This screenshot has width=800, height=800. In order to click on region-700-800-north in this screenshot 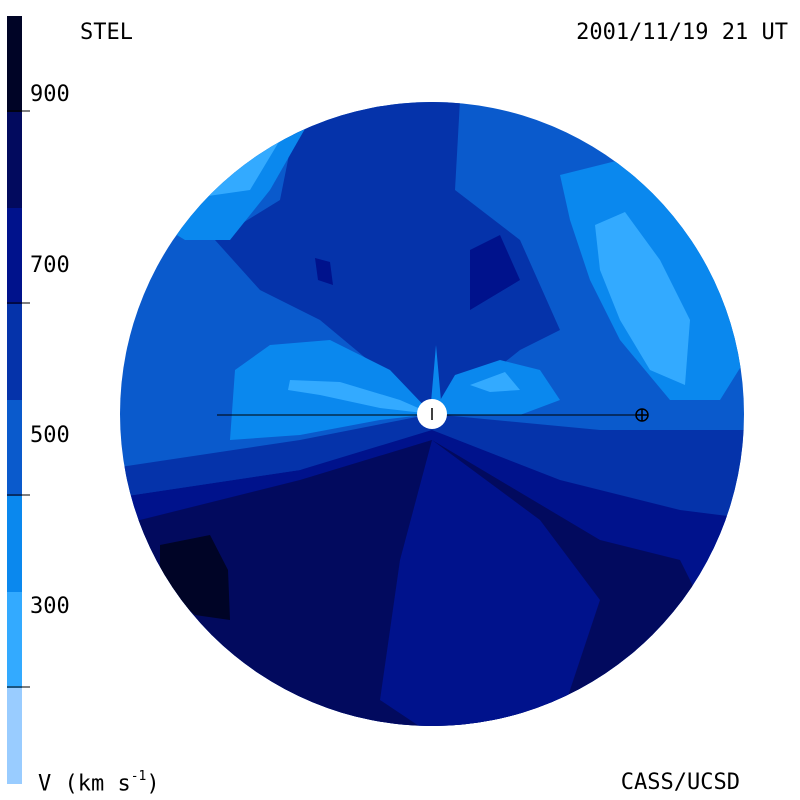, I will do `click(495, 272)`.